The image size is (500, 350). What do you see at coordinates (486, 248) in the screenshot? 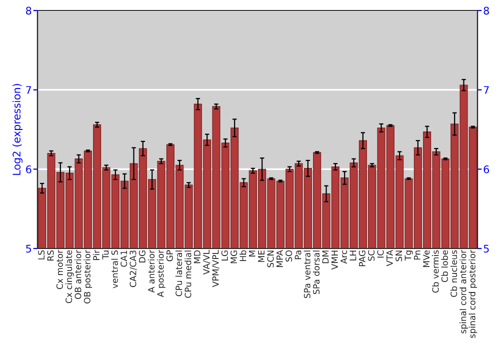
I see `y2-tick-label: 5` at bounding box center [486, 248].